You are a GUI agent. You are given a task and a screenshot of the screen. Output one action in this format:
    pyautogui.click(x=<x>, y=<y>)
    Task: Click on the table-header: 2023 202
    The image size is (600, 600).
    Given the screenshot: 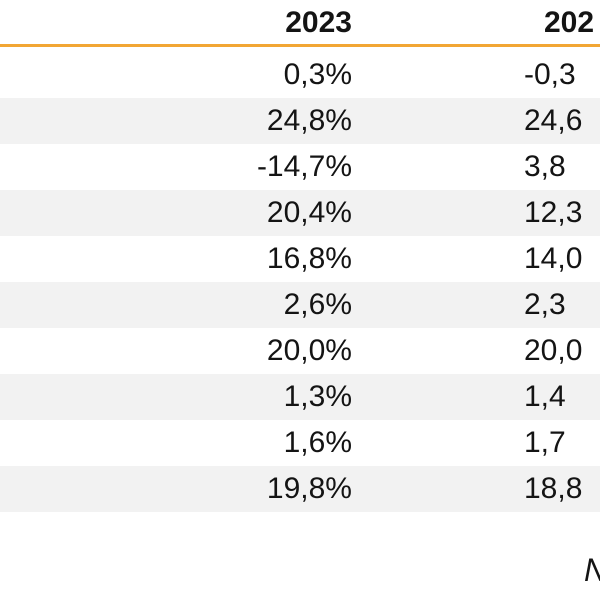 What is the action you would take?
    pyautogui.click(x=300, y=23)
    